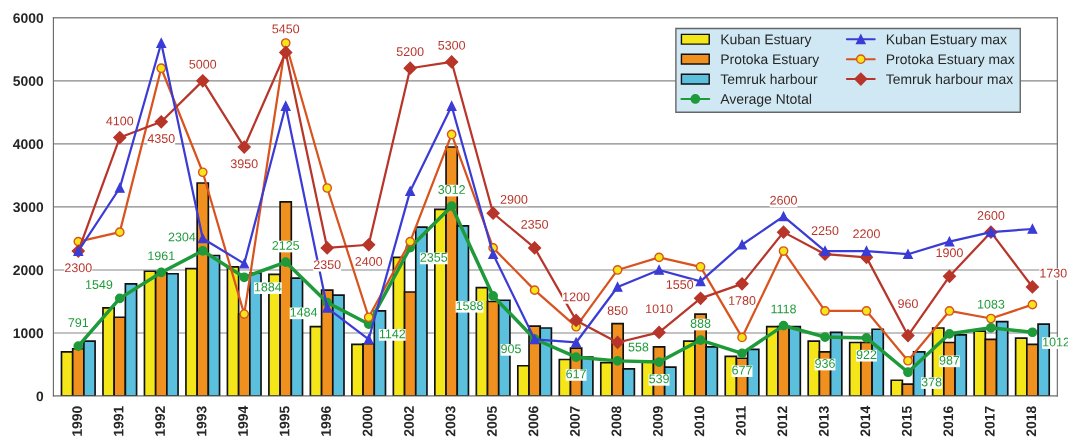  What do you see at coordinates (949, 253) in the screenshot?
I see `data-label: 1900` at bounding box center [949, 253].